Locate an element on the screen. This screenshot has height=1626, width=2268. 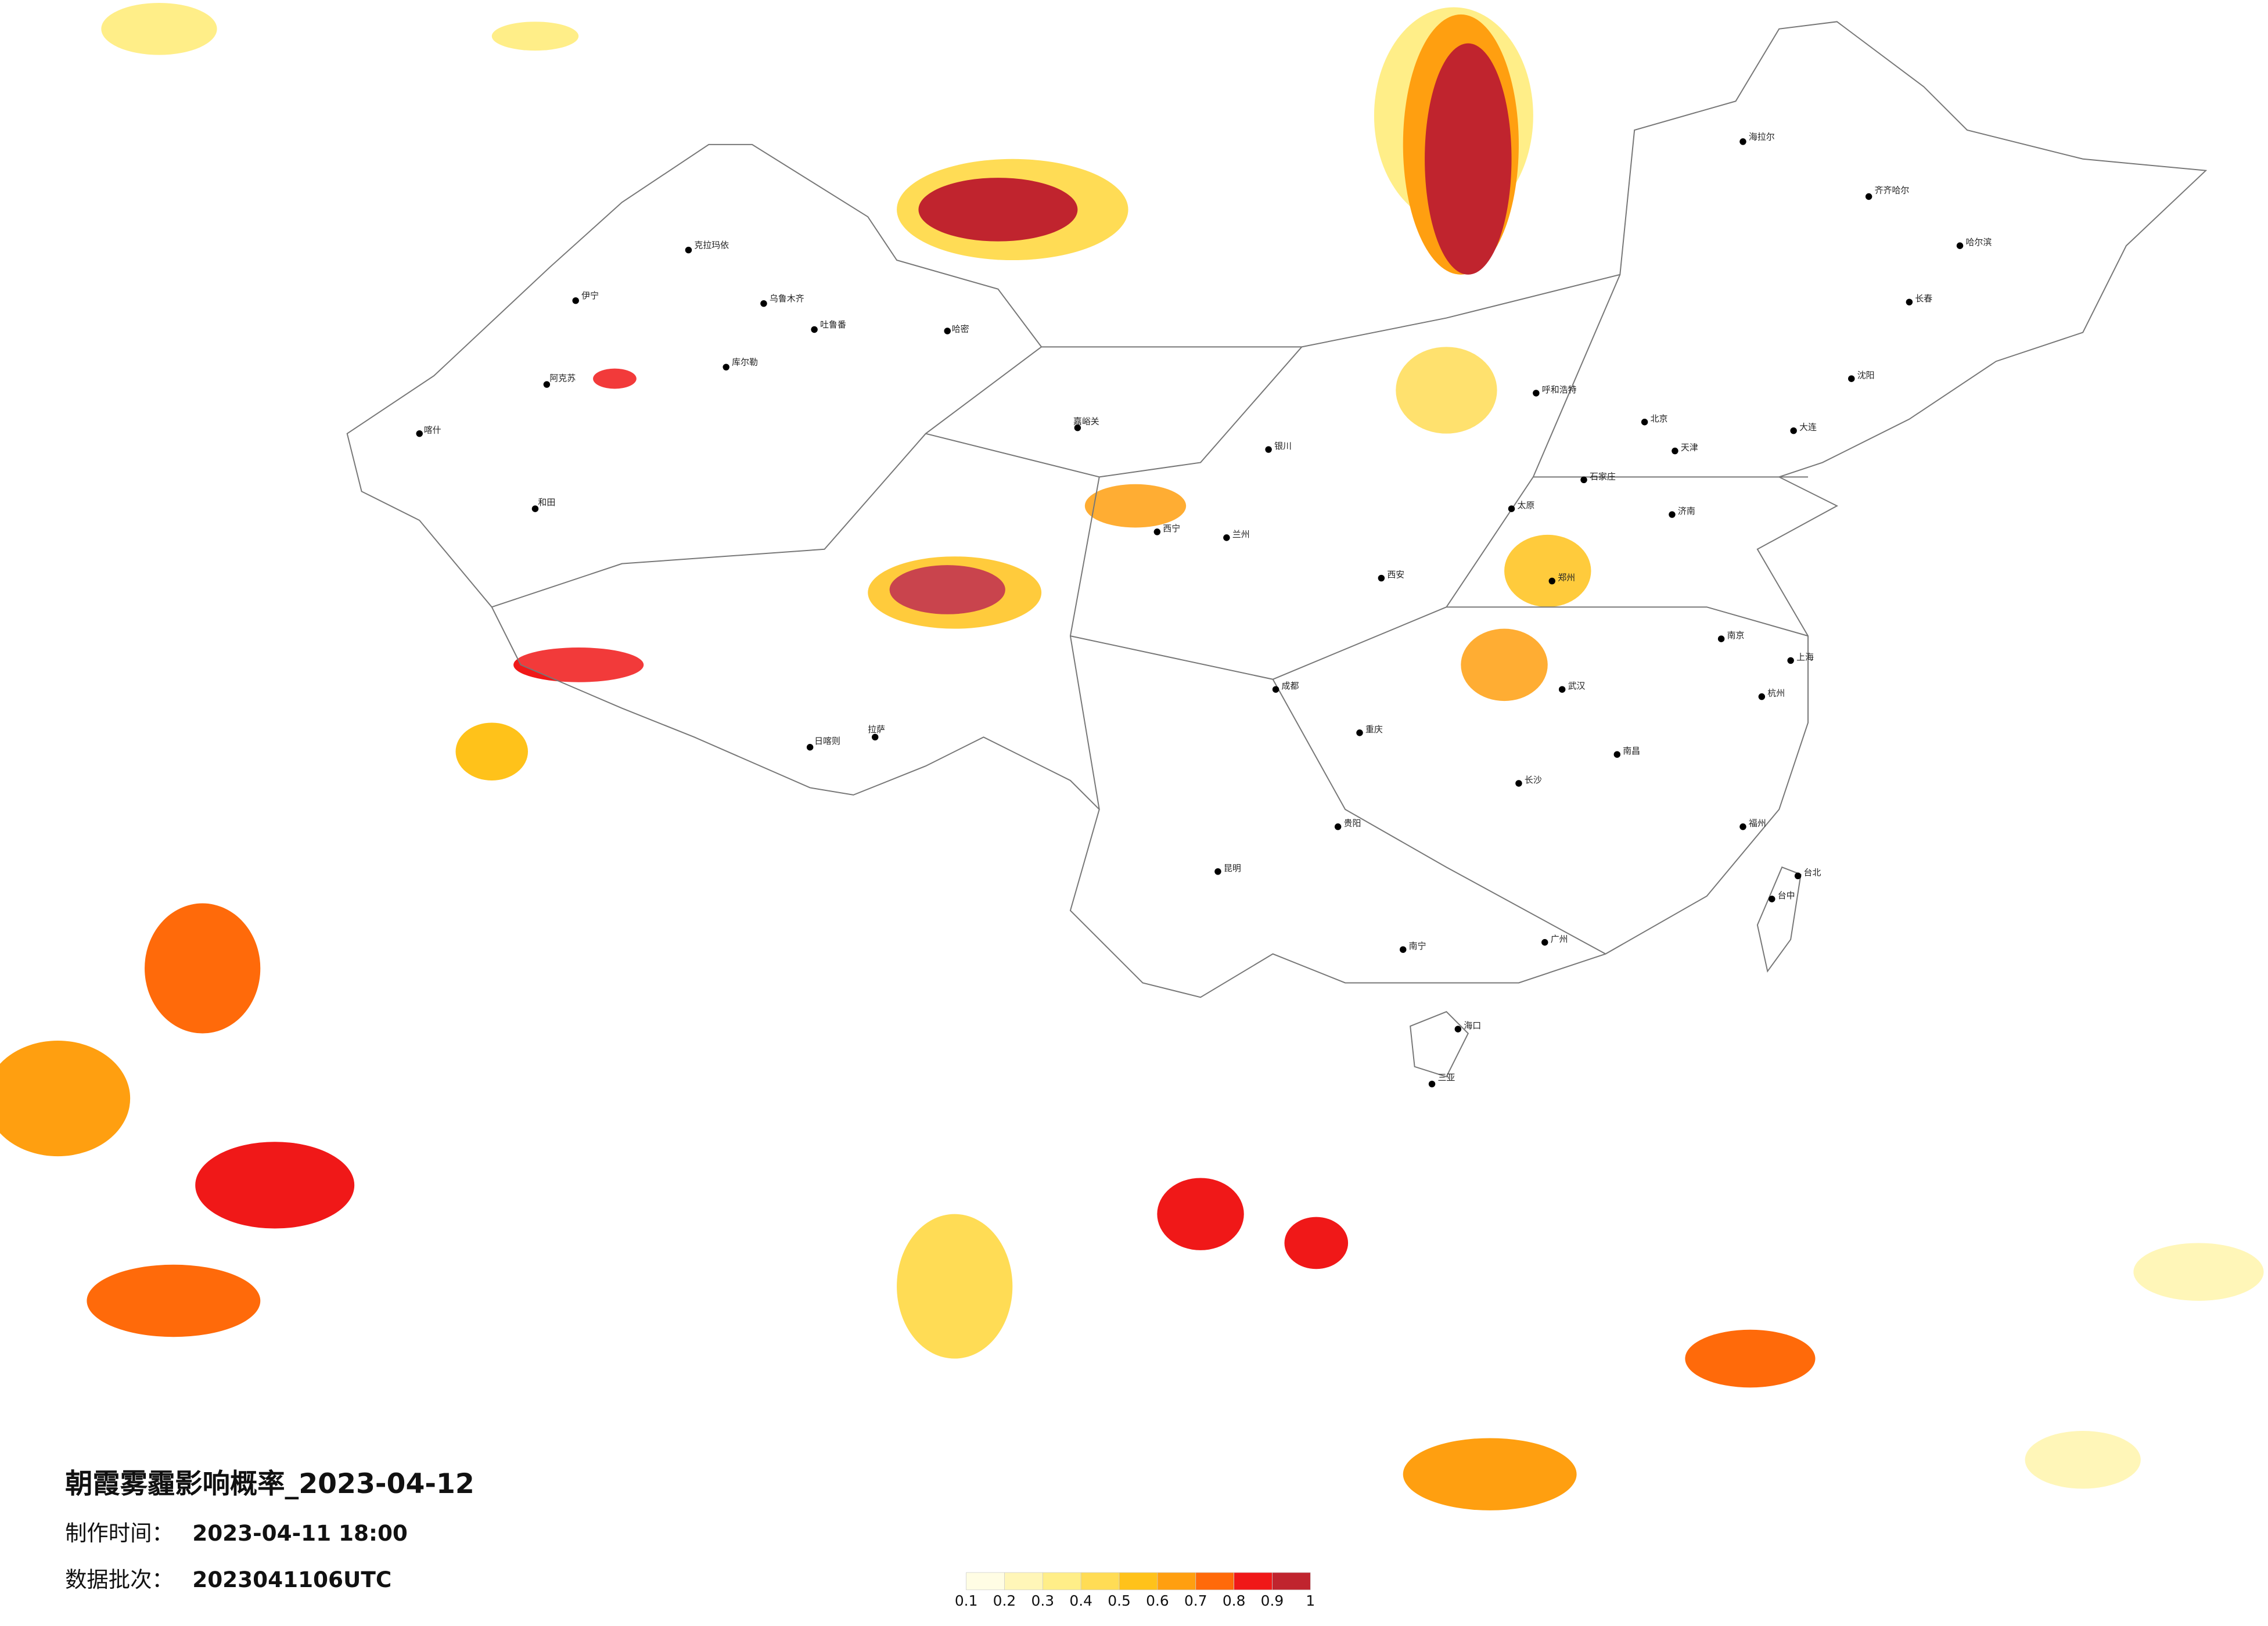
city: 伊宁 is located at coordinates (585, 297).